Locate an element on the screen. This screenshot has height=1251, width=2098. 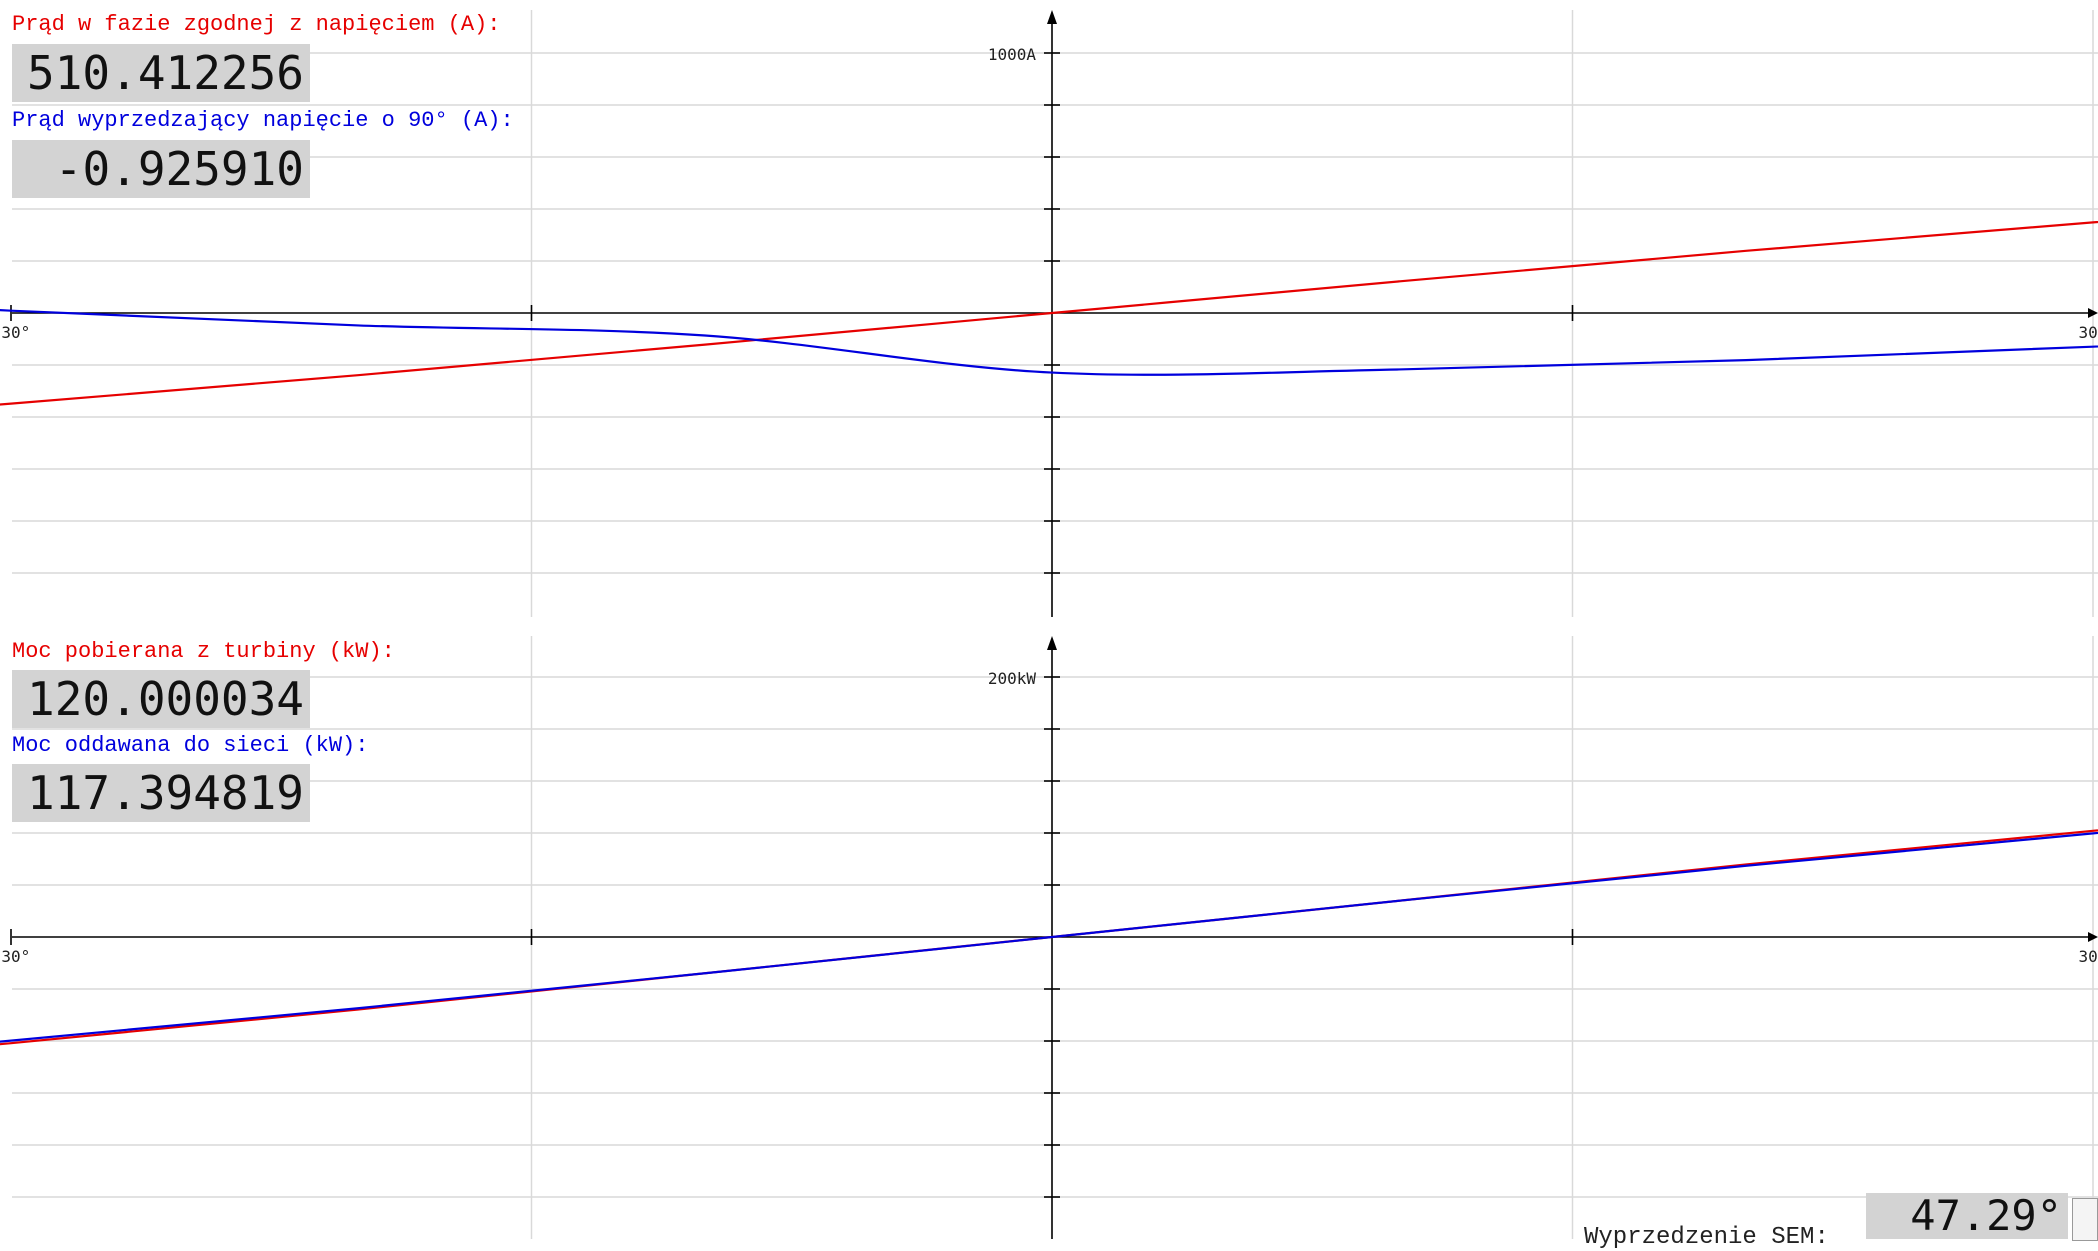
emf-lead-angle-value: 47.29° is located at coordinates (1967, 1216).